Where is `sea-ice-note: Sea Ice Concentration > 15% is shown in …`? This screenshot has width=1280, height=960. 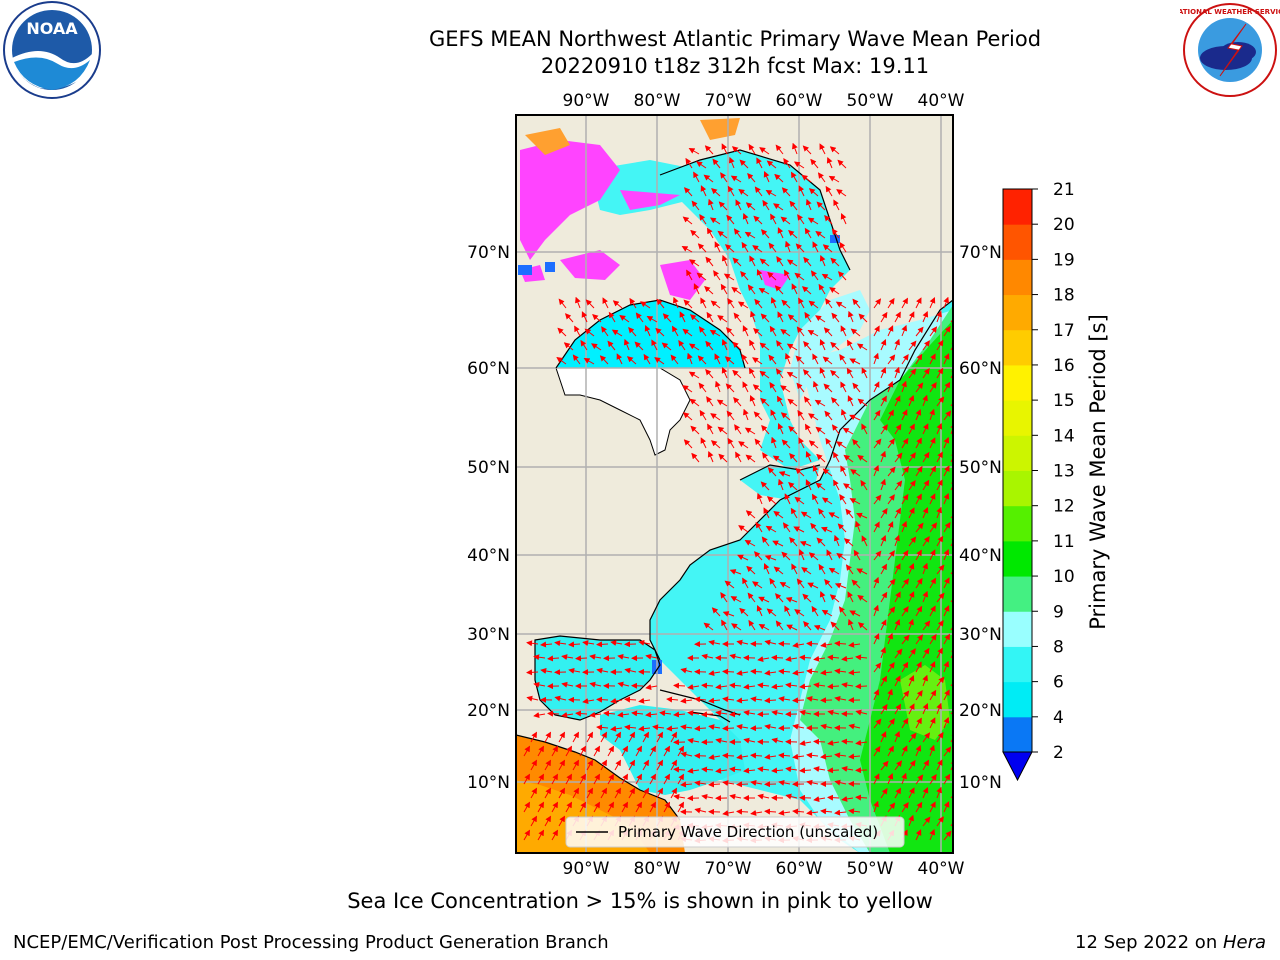 sea-ice-note: Sea Ice Concentration > 15% is shown in … is located at coordinates (640, 901).